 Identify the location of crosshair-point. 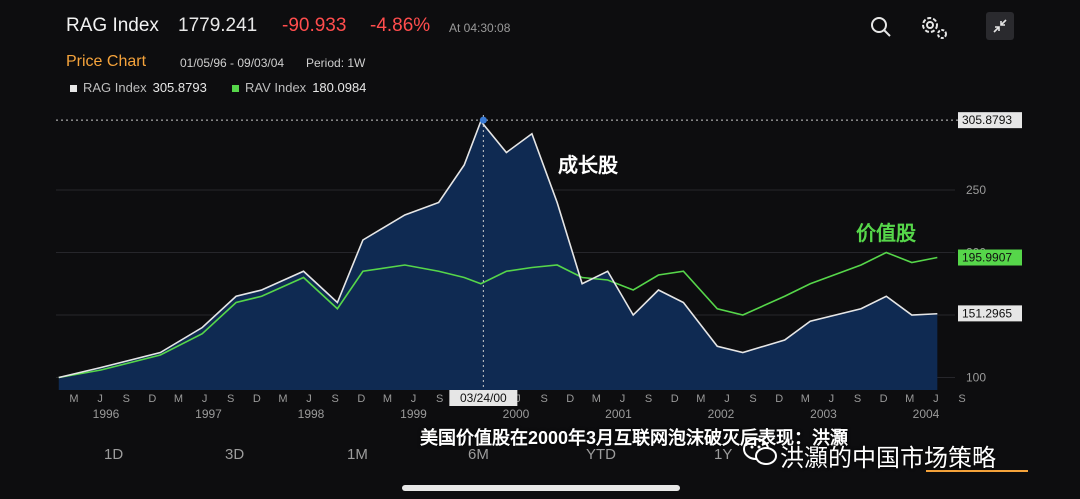
(483, 120).